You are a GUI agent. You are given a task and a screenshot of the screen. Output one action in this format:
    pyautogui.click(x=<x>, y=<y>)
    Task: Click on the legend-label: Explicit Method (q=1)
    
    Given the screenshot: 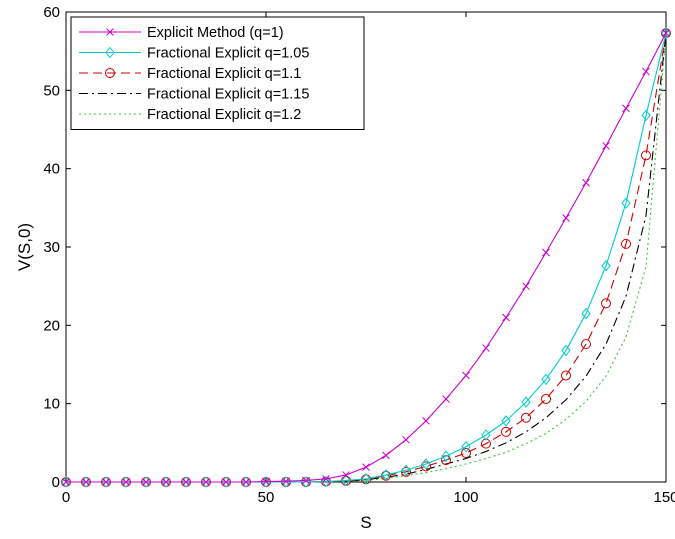 What is the action you would take?
    pyautogui.click(x=215, y=33)
    